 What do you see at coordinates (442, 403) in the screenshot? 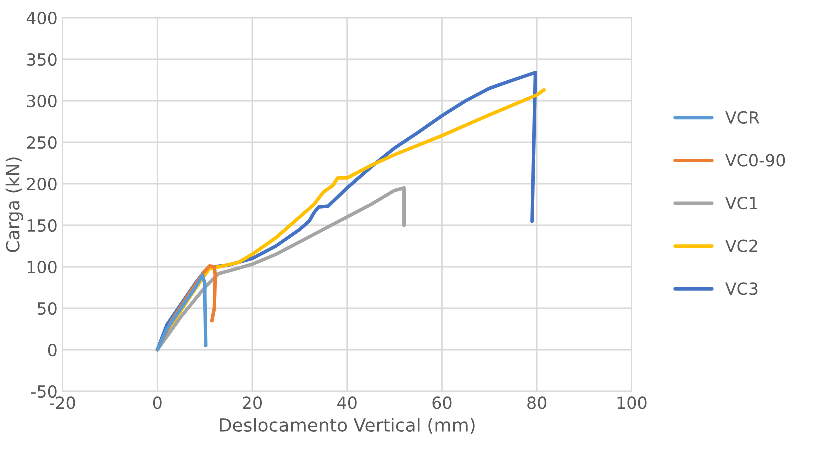
I see `x-tick-label: 60` at bounding box center [442, 403].